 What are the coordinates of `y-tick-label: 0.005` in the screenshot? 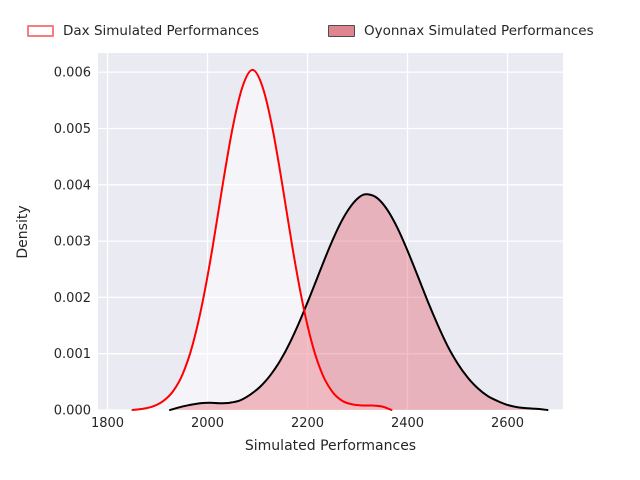 It's located at (72, 129).